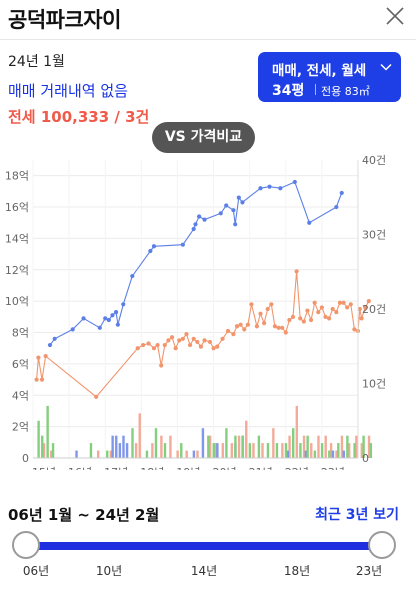 The height and width of the screenshot is (590, 416). What do you see at coordinates (188, 468) in the screenshot?
I see `x-tick-label: 19년` at bounding box center [188, 468].